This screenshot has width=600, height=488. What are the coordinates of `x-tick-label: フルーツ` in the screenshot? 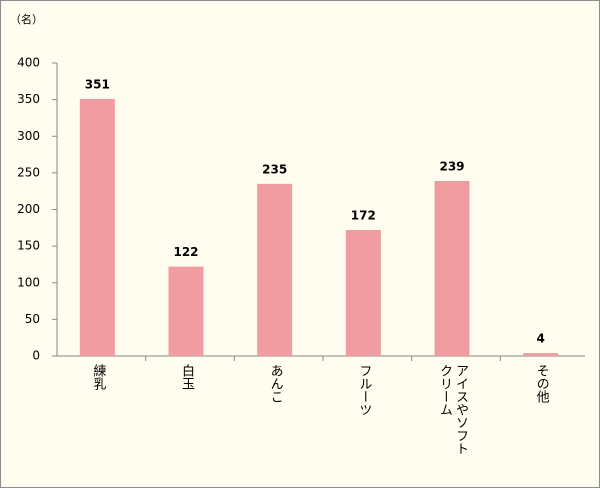 It's located at (364, 390).